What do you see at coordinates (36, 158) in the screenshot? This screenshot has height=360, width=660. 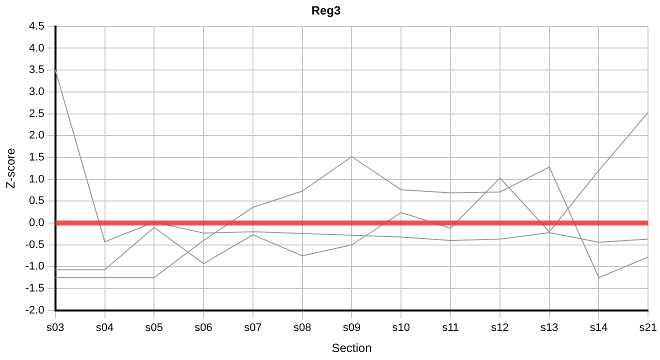 I see `y-tick-label: 1.5` at bounding box center [36, 158].